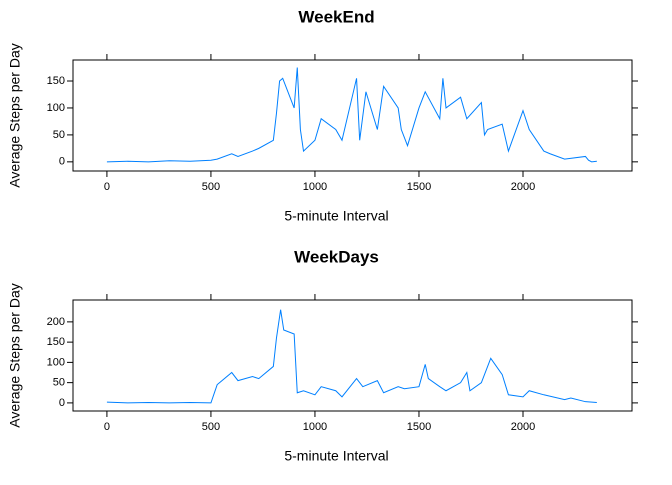 This screenshot has height=485, width=672. What do you see at coordinates (336, 16) in the screenshot?
I see `panel-title: WeekEnd` at bounding box center [336, 16].